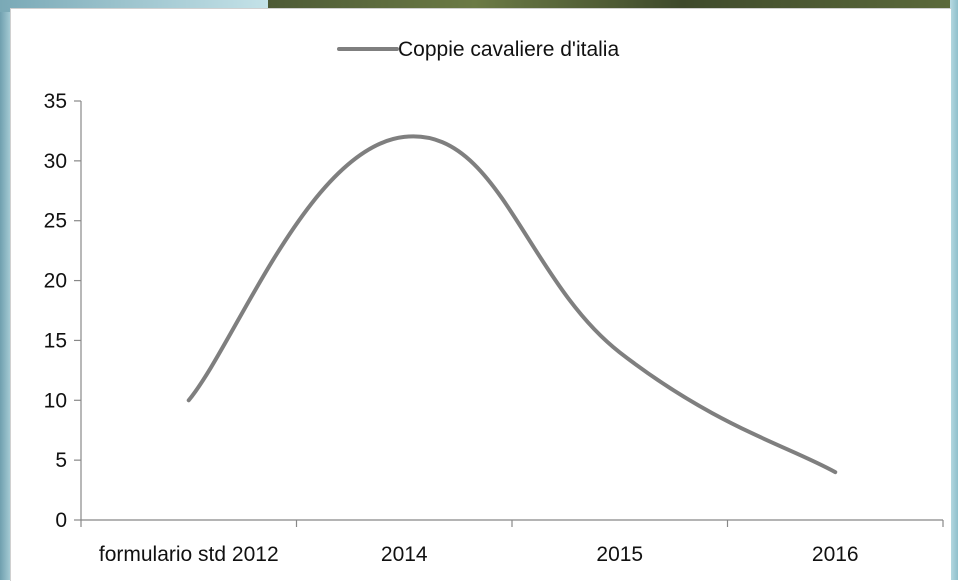  I want to click on legend-label: Coppie cavaliere d'italia, so click(508, 49).